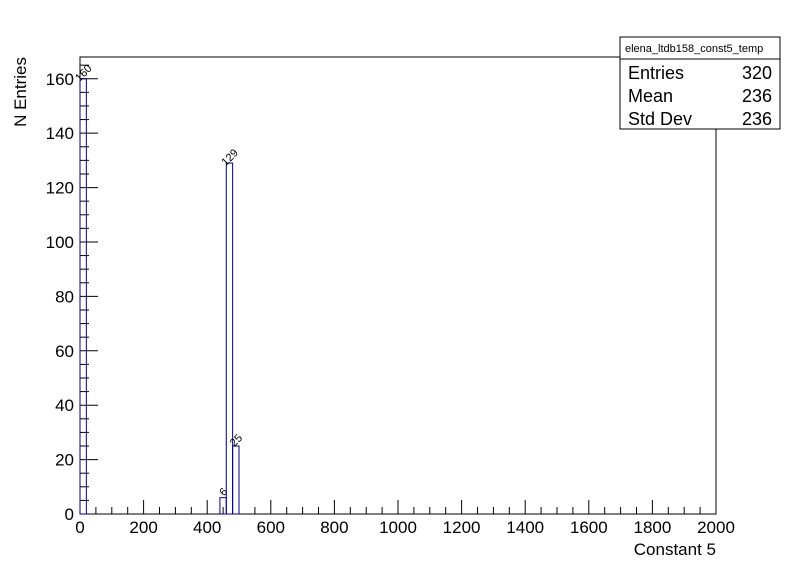  Describe the element at coordinates (60, 188) in the screenshot. I see `y-tick-label: 120` at that location.